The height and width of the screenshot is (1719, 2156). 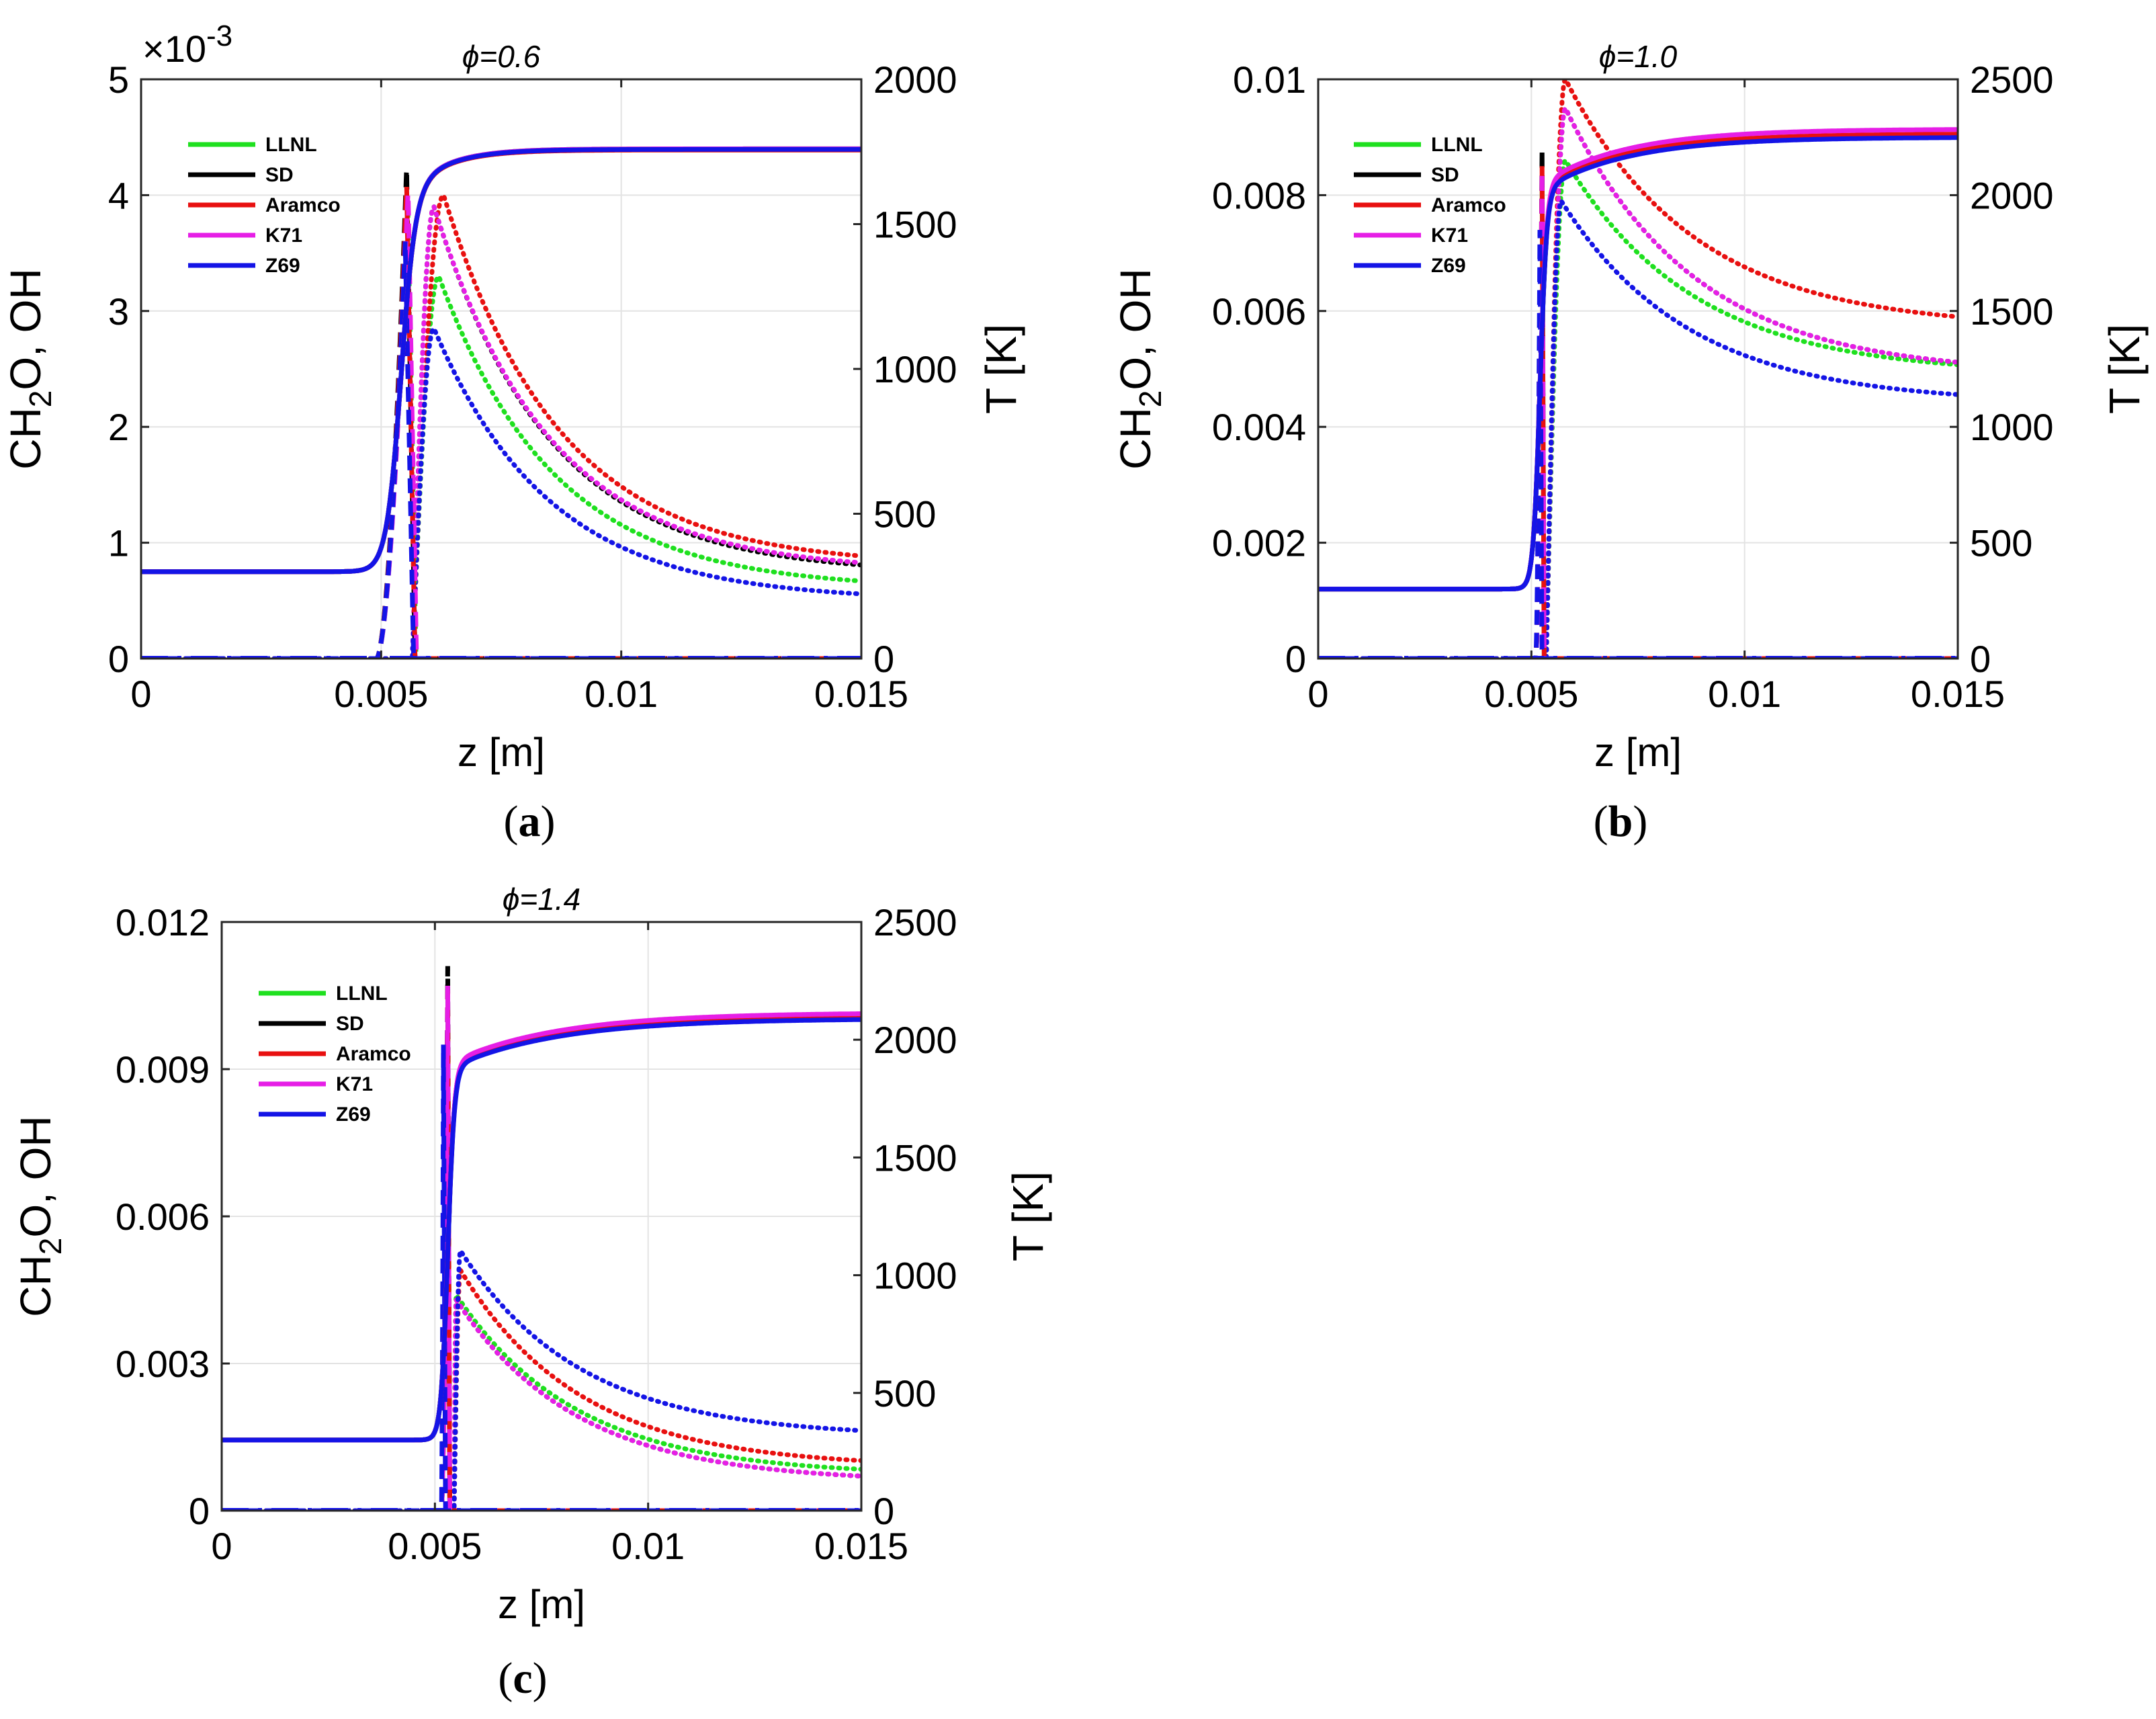 I want to click on y-left-tick-label-2: 0.006, so click(x=163, y=1217).